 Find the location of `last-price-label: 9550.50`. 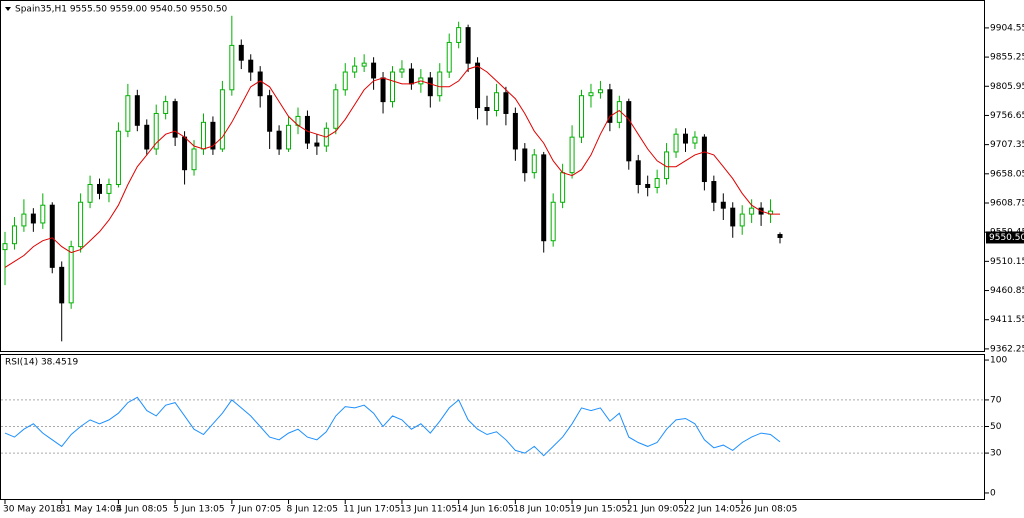

last-price-label: 9550.50 is located at coordinates (1006, 238).